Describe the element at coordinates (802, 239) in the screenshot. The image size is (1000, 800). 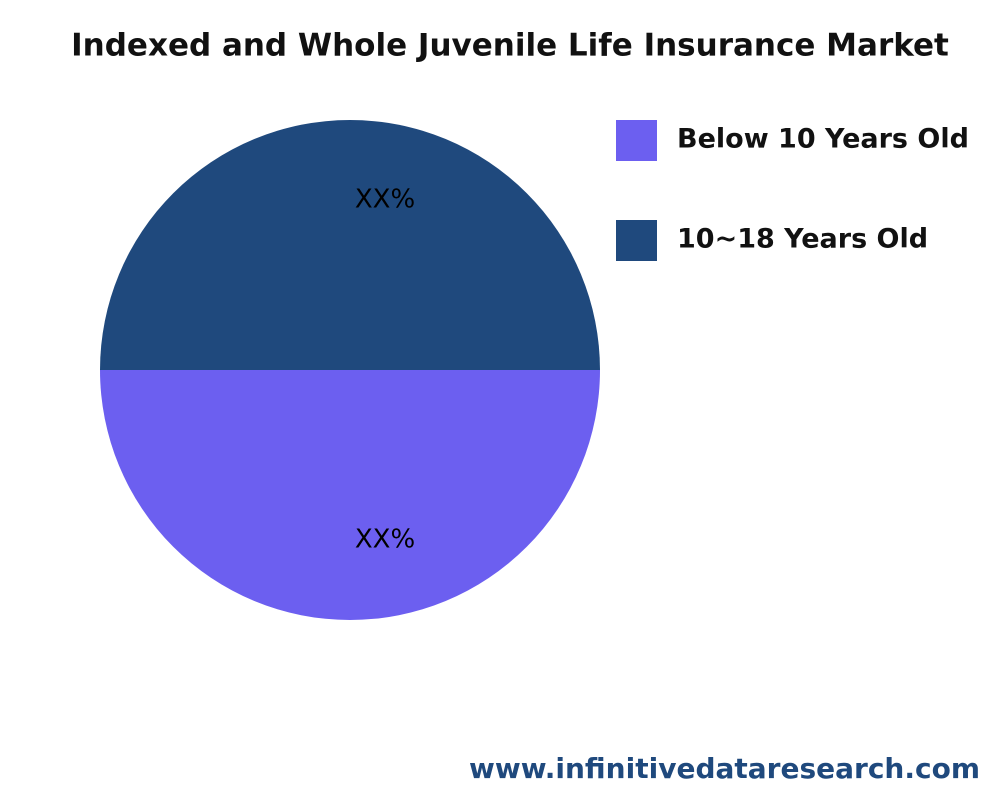
I see `legend-label: 10~18 Years Old` at that location.